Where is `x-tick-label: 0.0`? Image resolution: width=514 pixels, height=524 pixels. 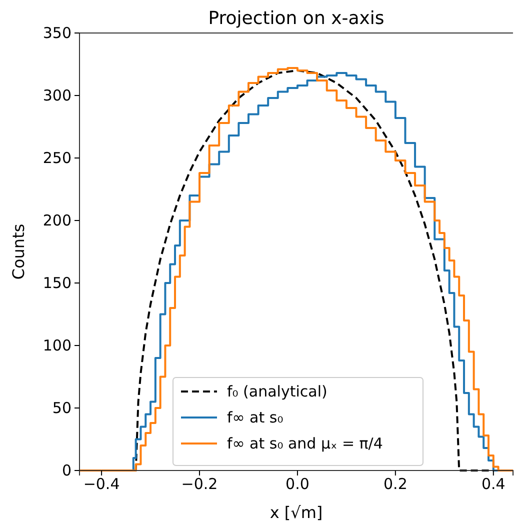
x-tick-label: 0.0 is located at coordinates (298, 484).